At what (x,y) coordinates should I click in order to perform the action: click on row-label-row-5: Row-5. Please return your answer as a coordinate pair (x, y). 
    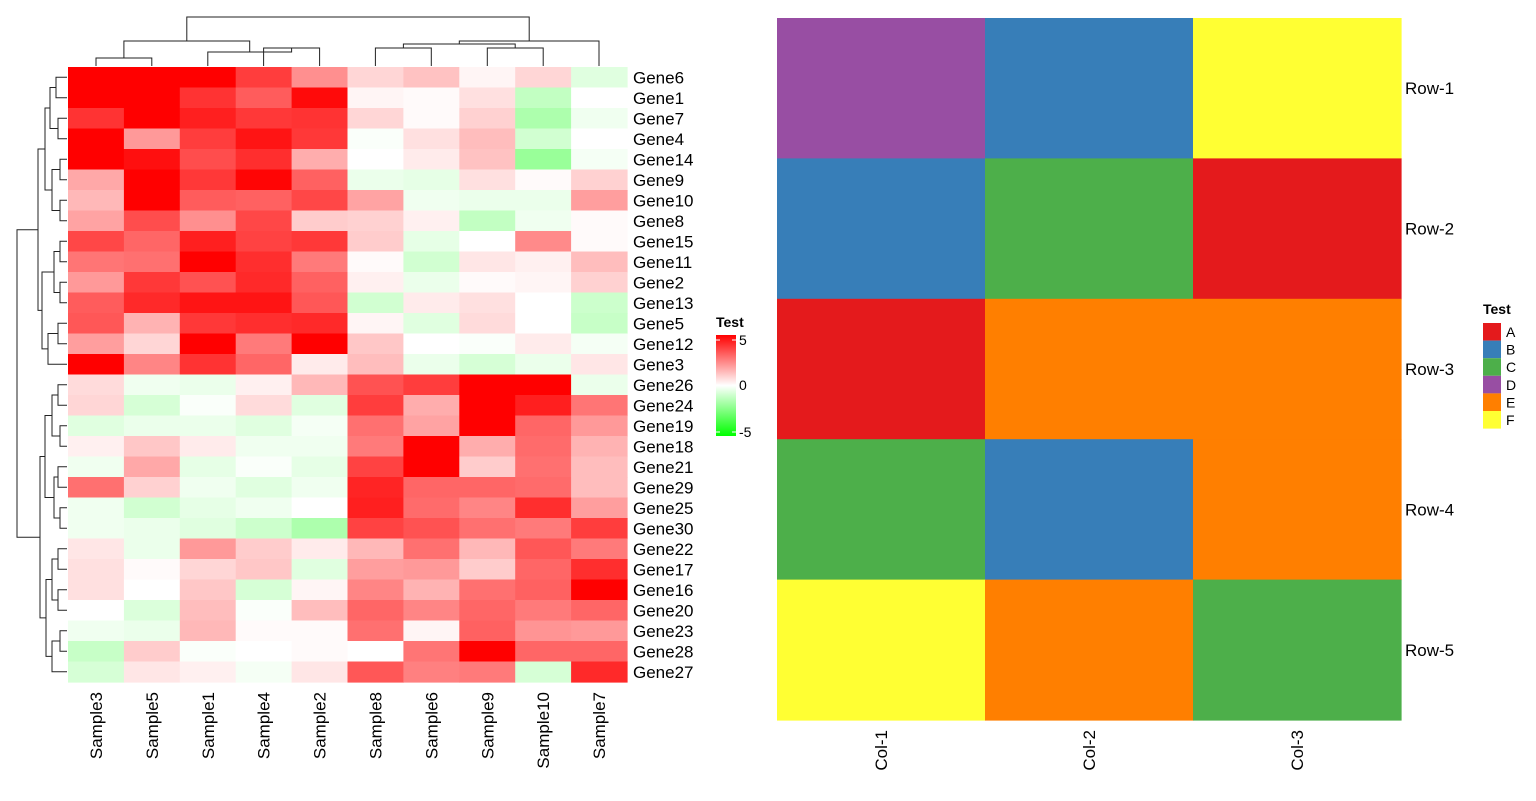
    Looking at the image, I should click on (1429, 650).